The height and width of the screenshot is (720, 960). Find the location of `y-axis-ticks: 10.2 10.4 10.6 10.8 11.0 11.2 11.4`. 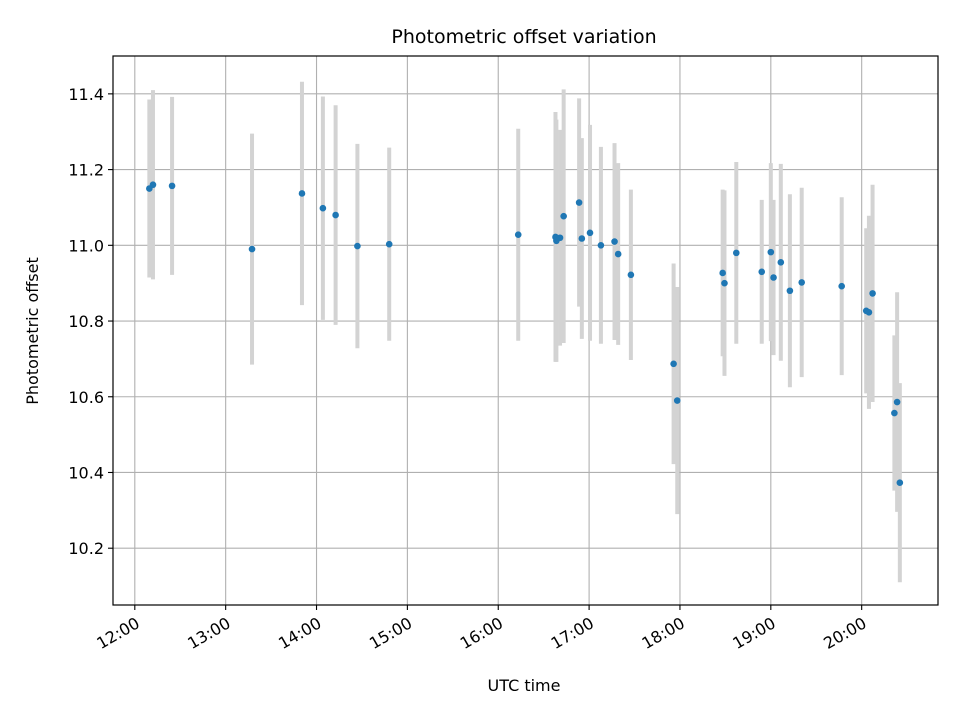

y-axis-ticks: 10.2 10.4 10.6 10.8 11.0 11.2 11.4 is located at coordinates (90, 321).